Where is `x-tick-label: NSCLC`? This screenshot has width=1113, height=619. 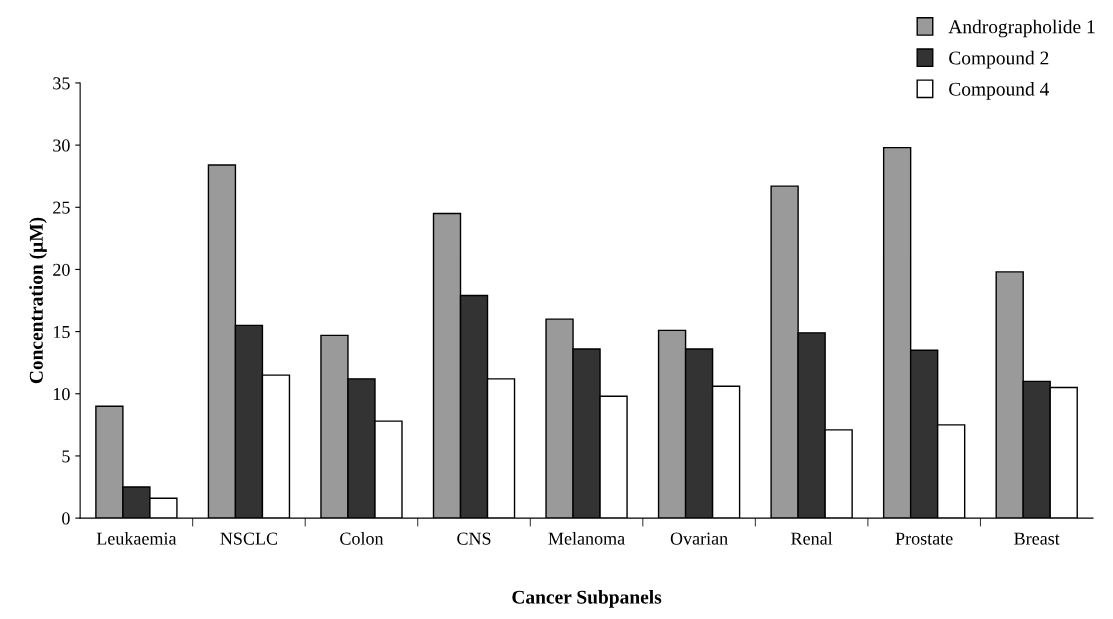 x-tick-label: NSCLC is located at coordinates (249, 538).